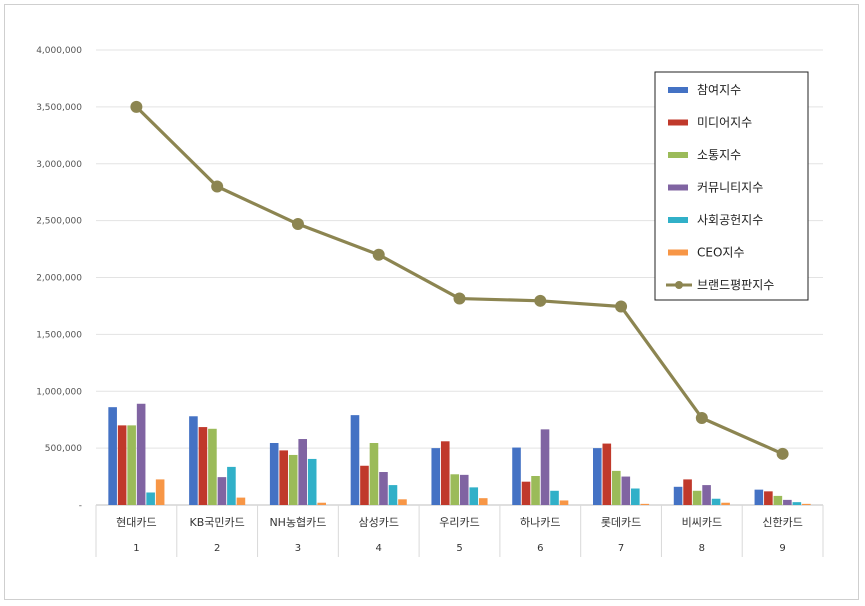 This screenshot has height=606, width=865. I want to click on x-rank-label: 8, so click(702, 548).